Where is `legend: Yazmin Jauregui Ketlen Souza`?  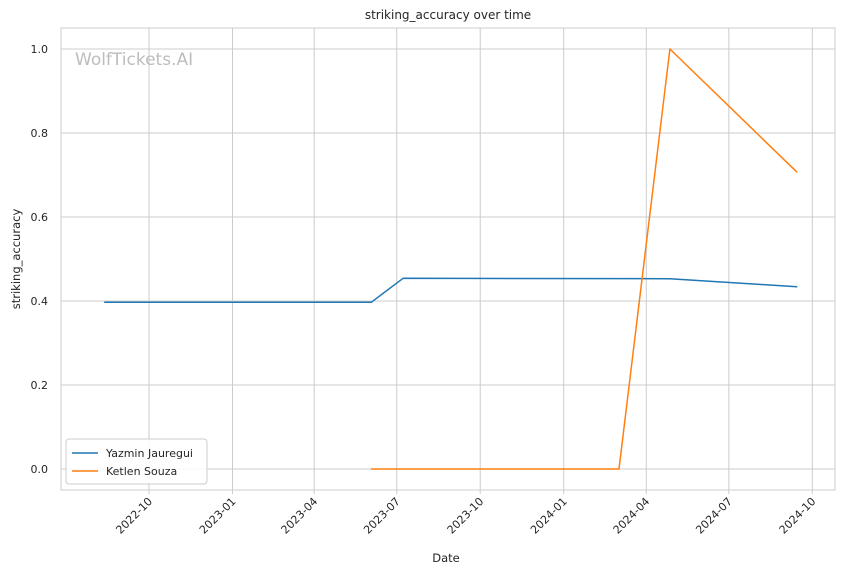 legend: Yazmin Jauregui Ketlen Souza is located at coordinates (136, 461).